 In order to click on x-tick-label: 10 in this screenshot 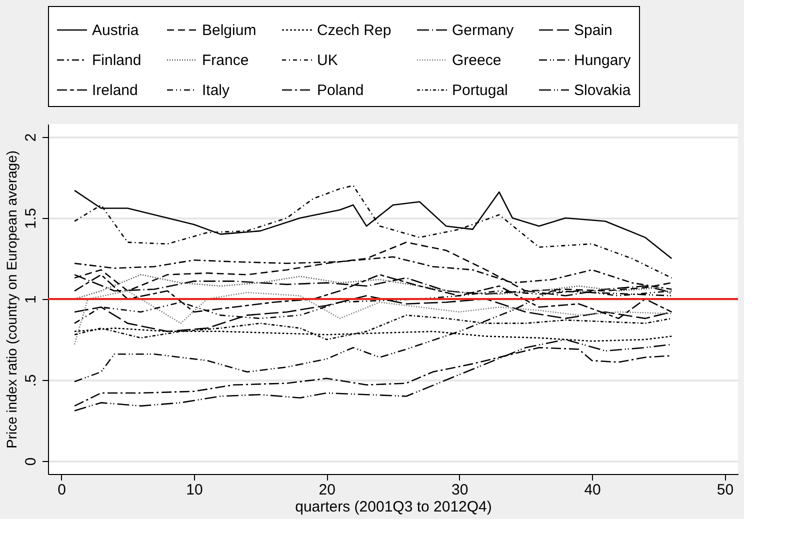, I will do `click(194, 490)`.